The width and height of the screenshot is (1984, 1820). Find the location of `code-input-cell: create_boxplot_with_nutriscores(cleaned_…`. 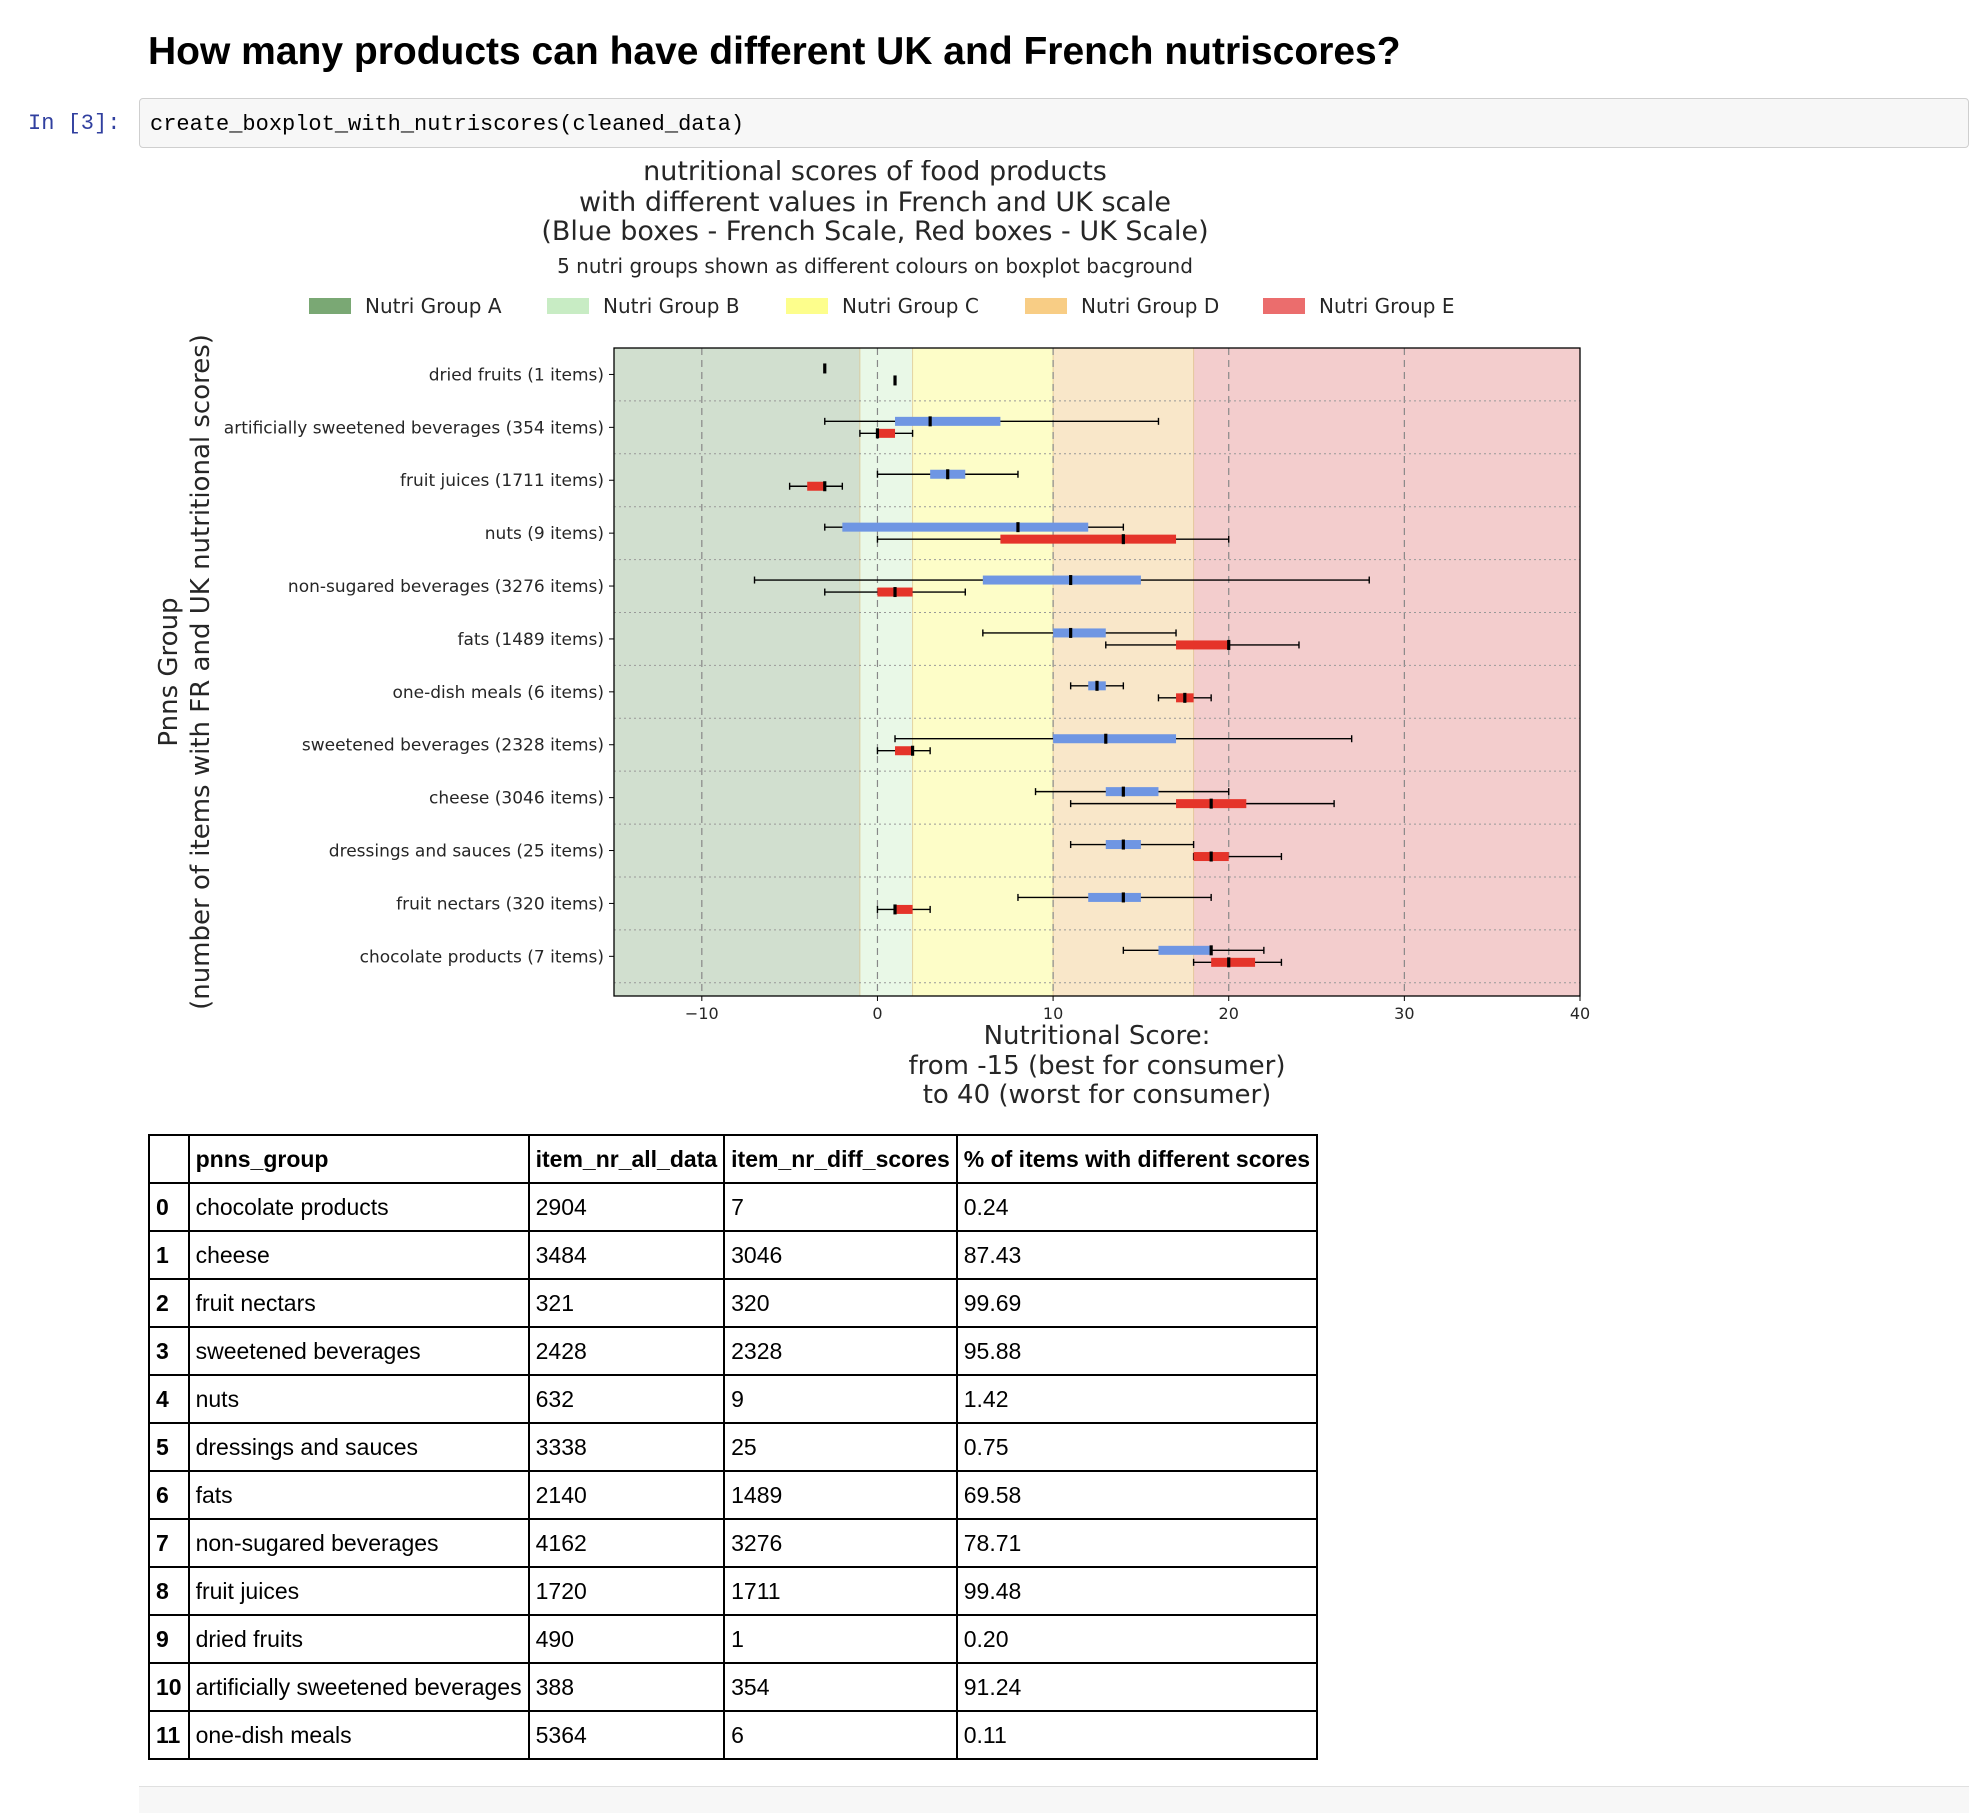

code-input-cell: create_boxplot_with_nutriscores(cleaned_… is located at coordinates (1054, 123).